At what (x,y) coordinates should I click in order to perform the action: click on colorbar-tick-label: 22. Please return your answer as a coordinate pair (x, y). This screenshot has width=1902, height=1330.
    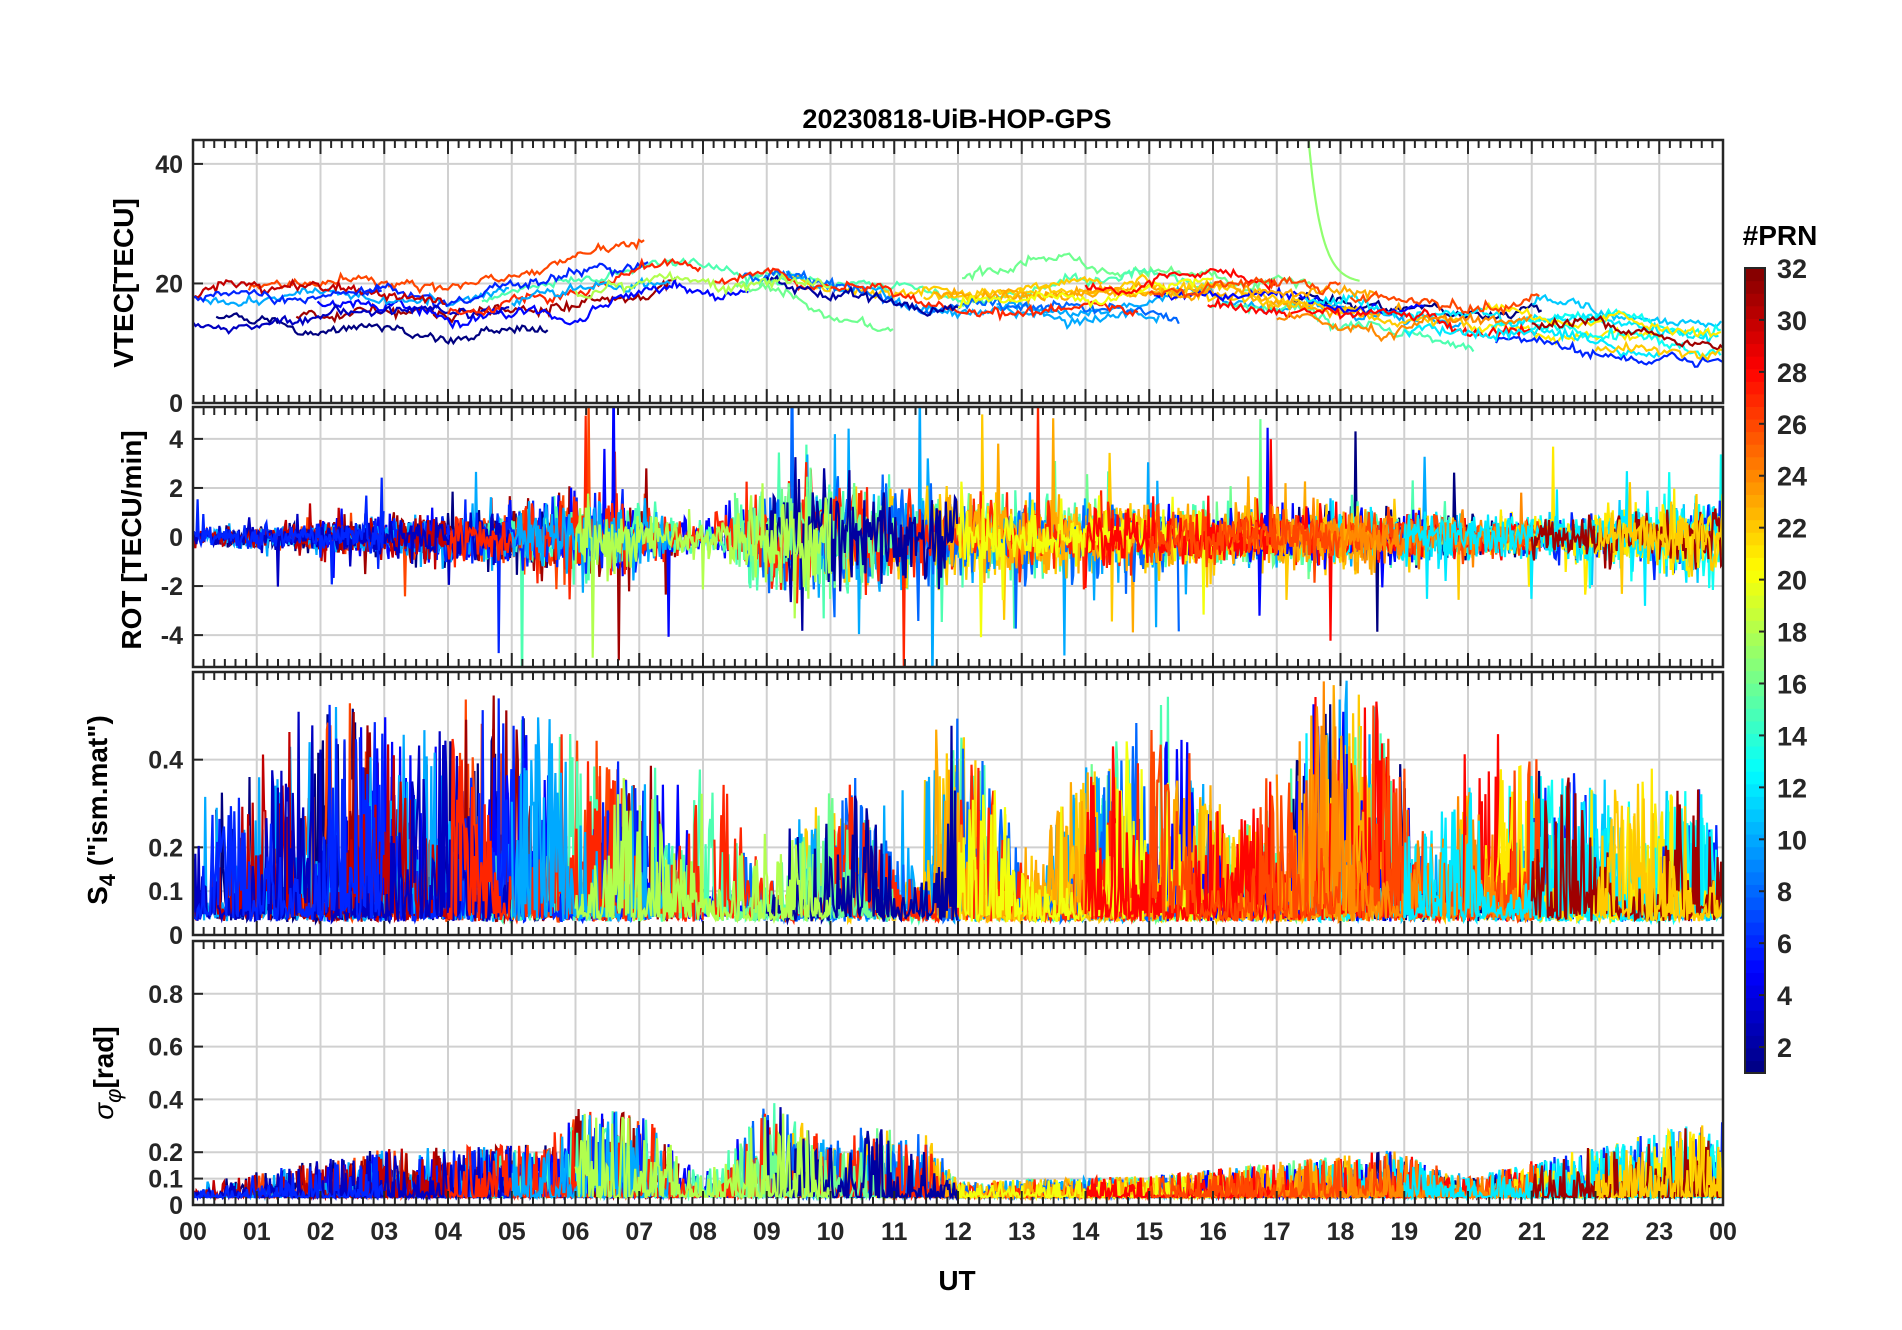
    Looking at the image, I should click on (1792, 529).